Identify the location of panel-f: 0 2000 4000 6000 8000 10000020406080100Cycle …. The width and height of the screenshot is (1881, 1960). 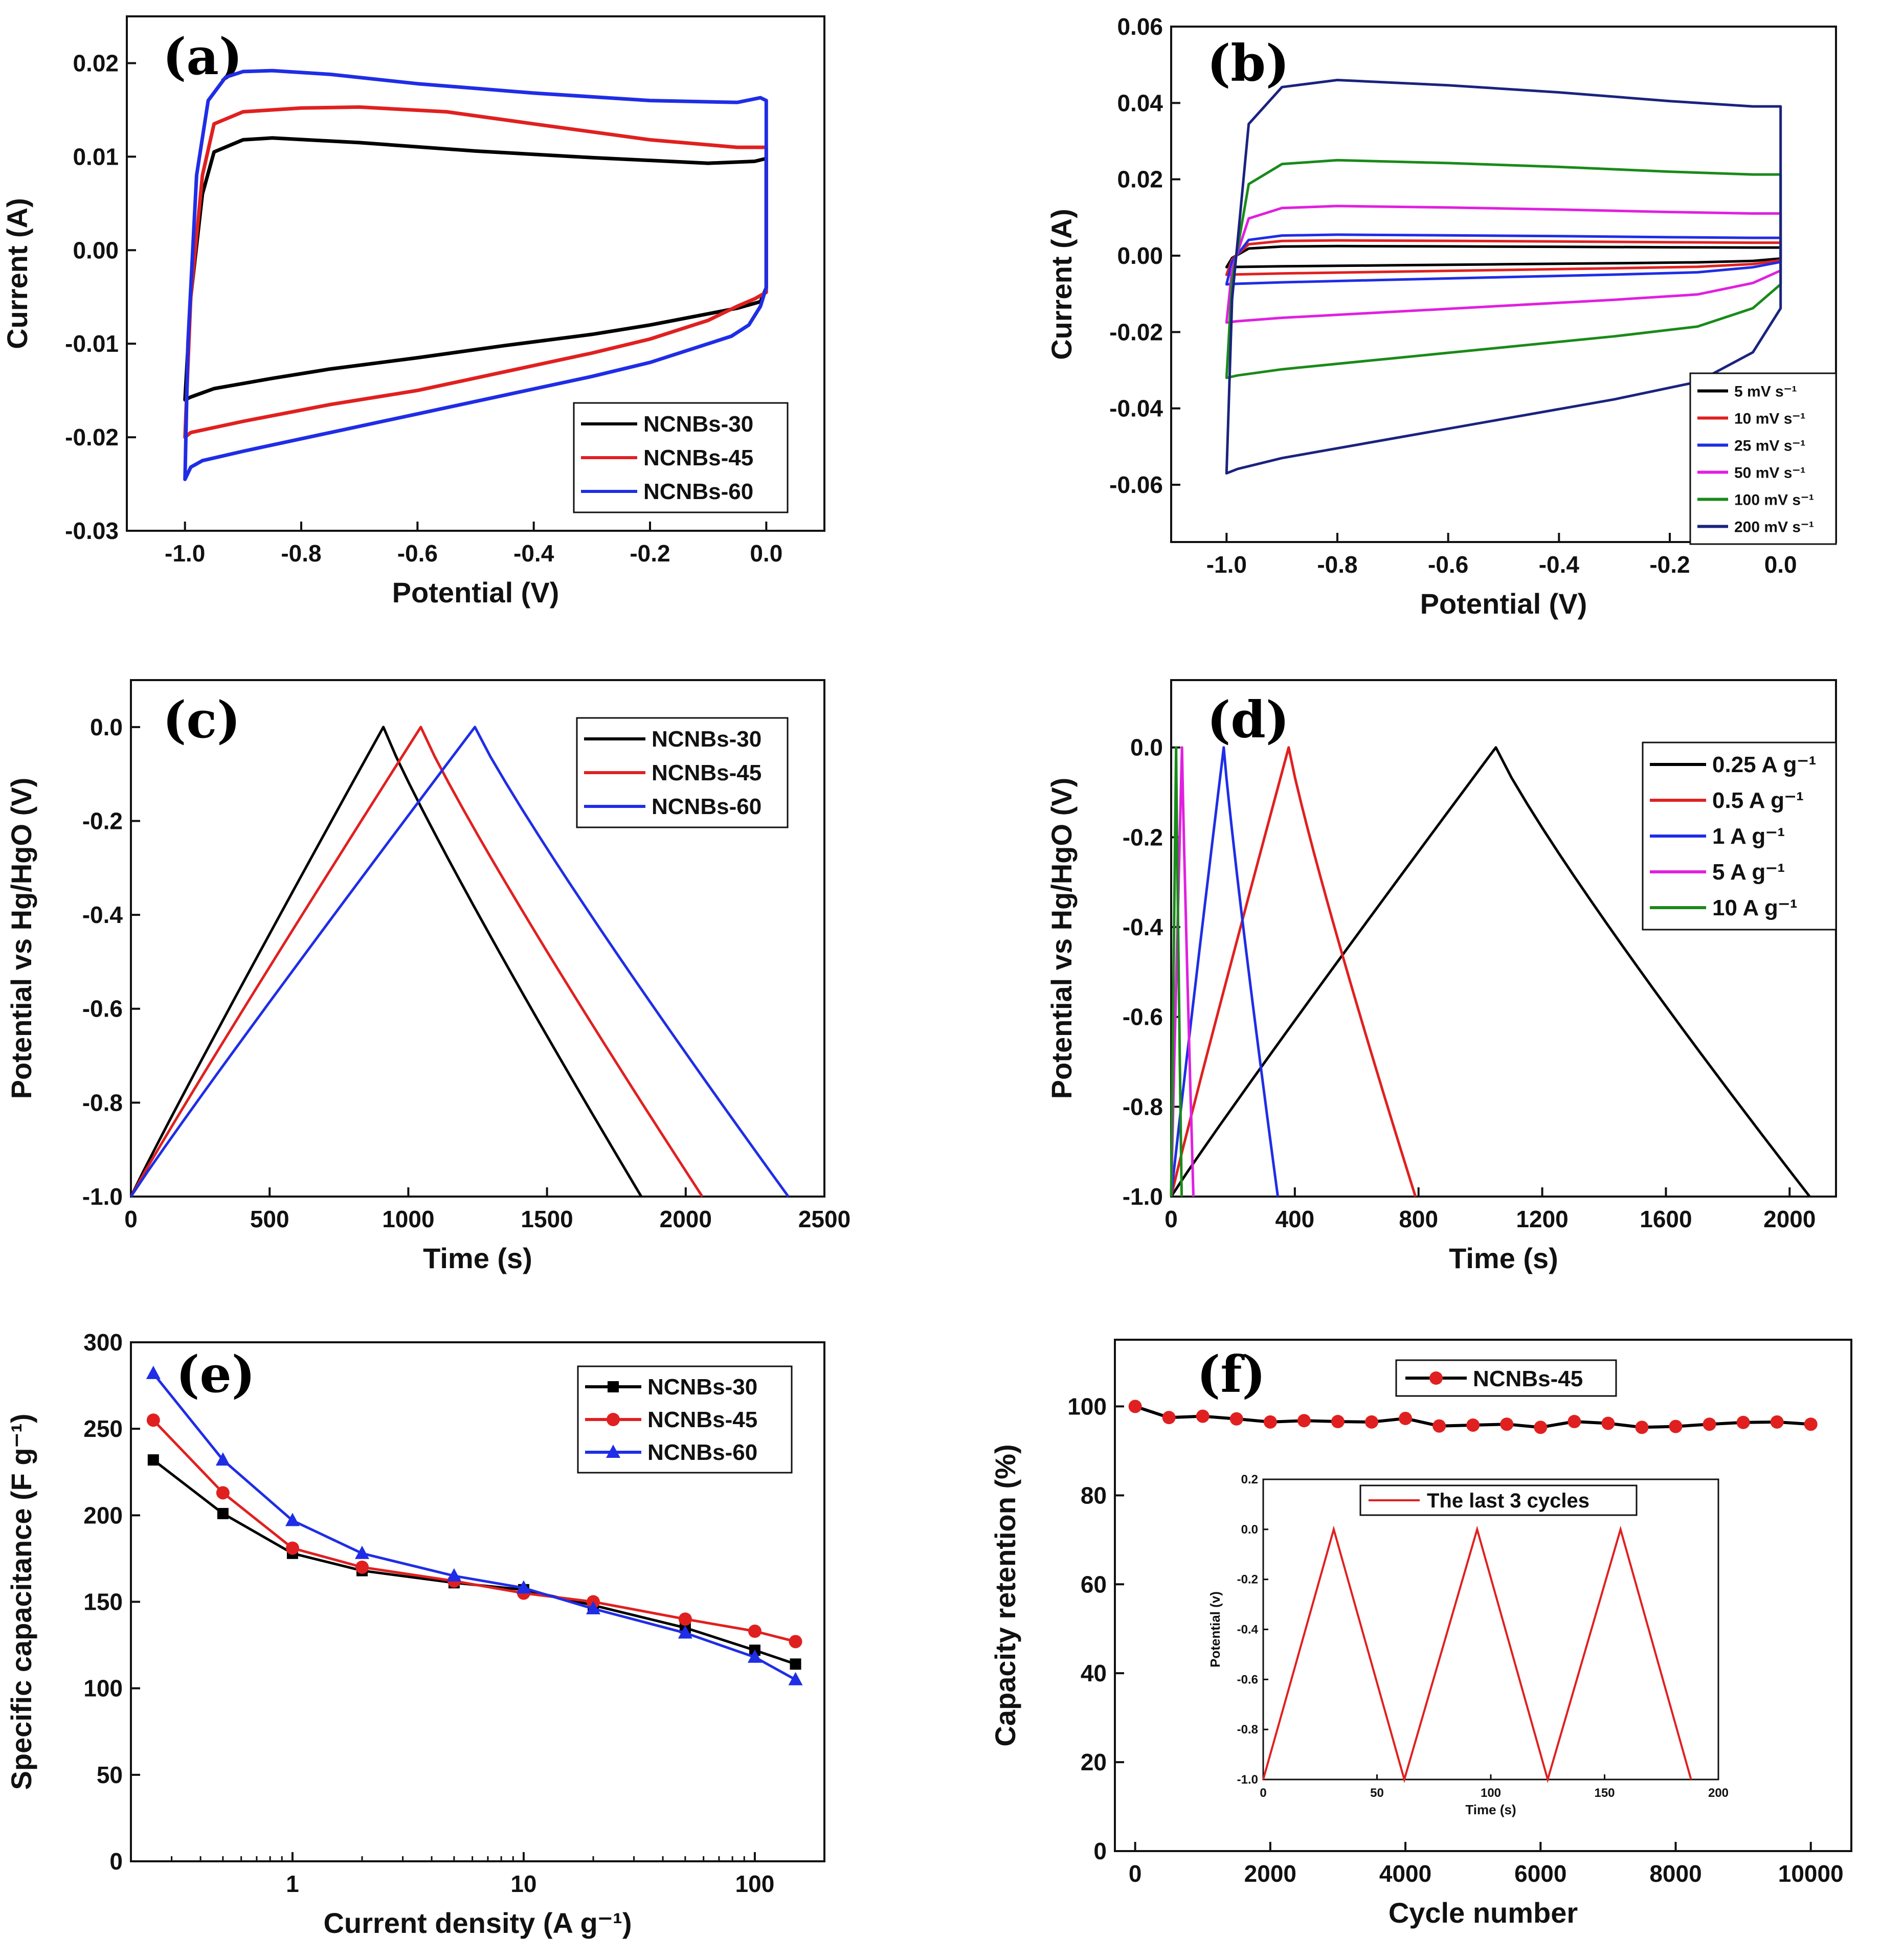
(1421, 1634).